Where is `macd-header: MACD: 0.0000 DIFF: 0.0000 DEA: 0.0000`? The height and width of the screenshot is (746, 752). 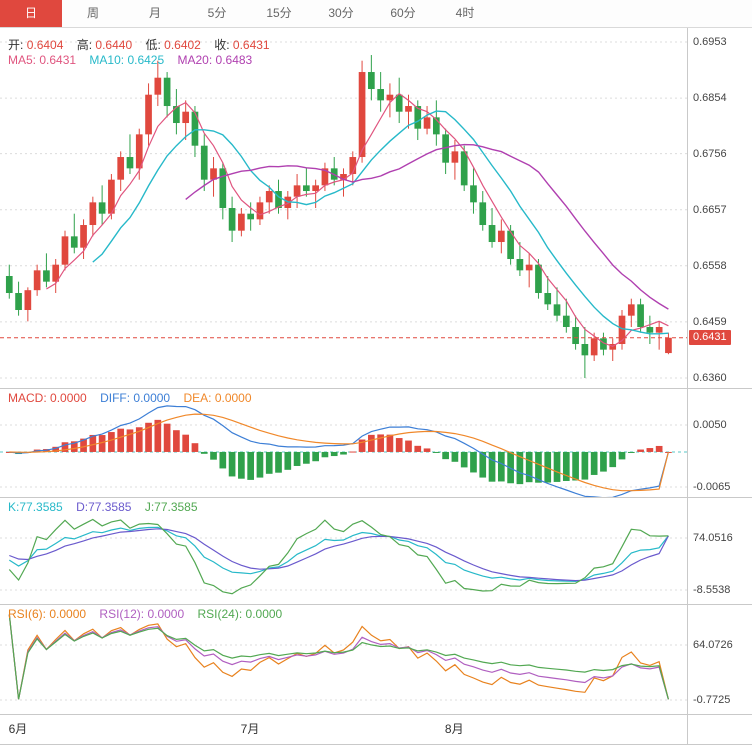 macd-header: MACD: 0.0000 DIFF: 0.0000 DEA: 0.0000 is located at coordinates (135, 398).